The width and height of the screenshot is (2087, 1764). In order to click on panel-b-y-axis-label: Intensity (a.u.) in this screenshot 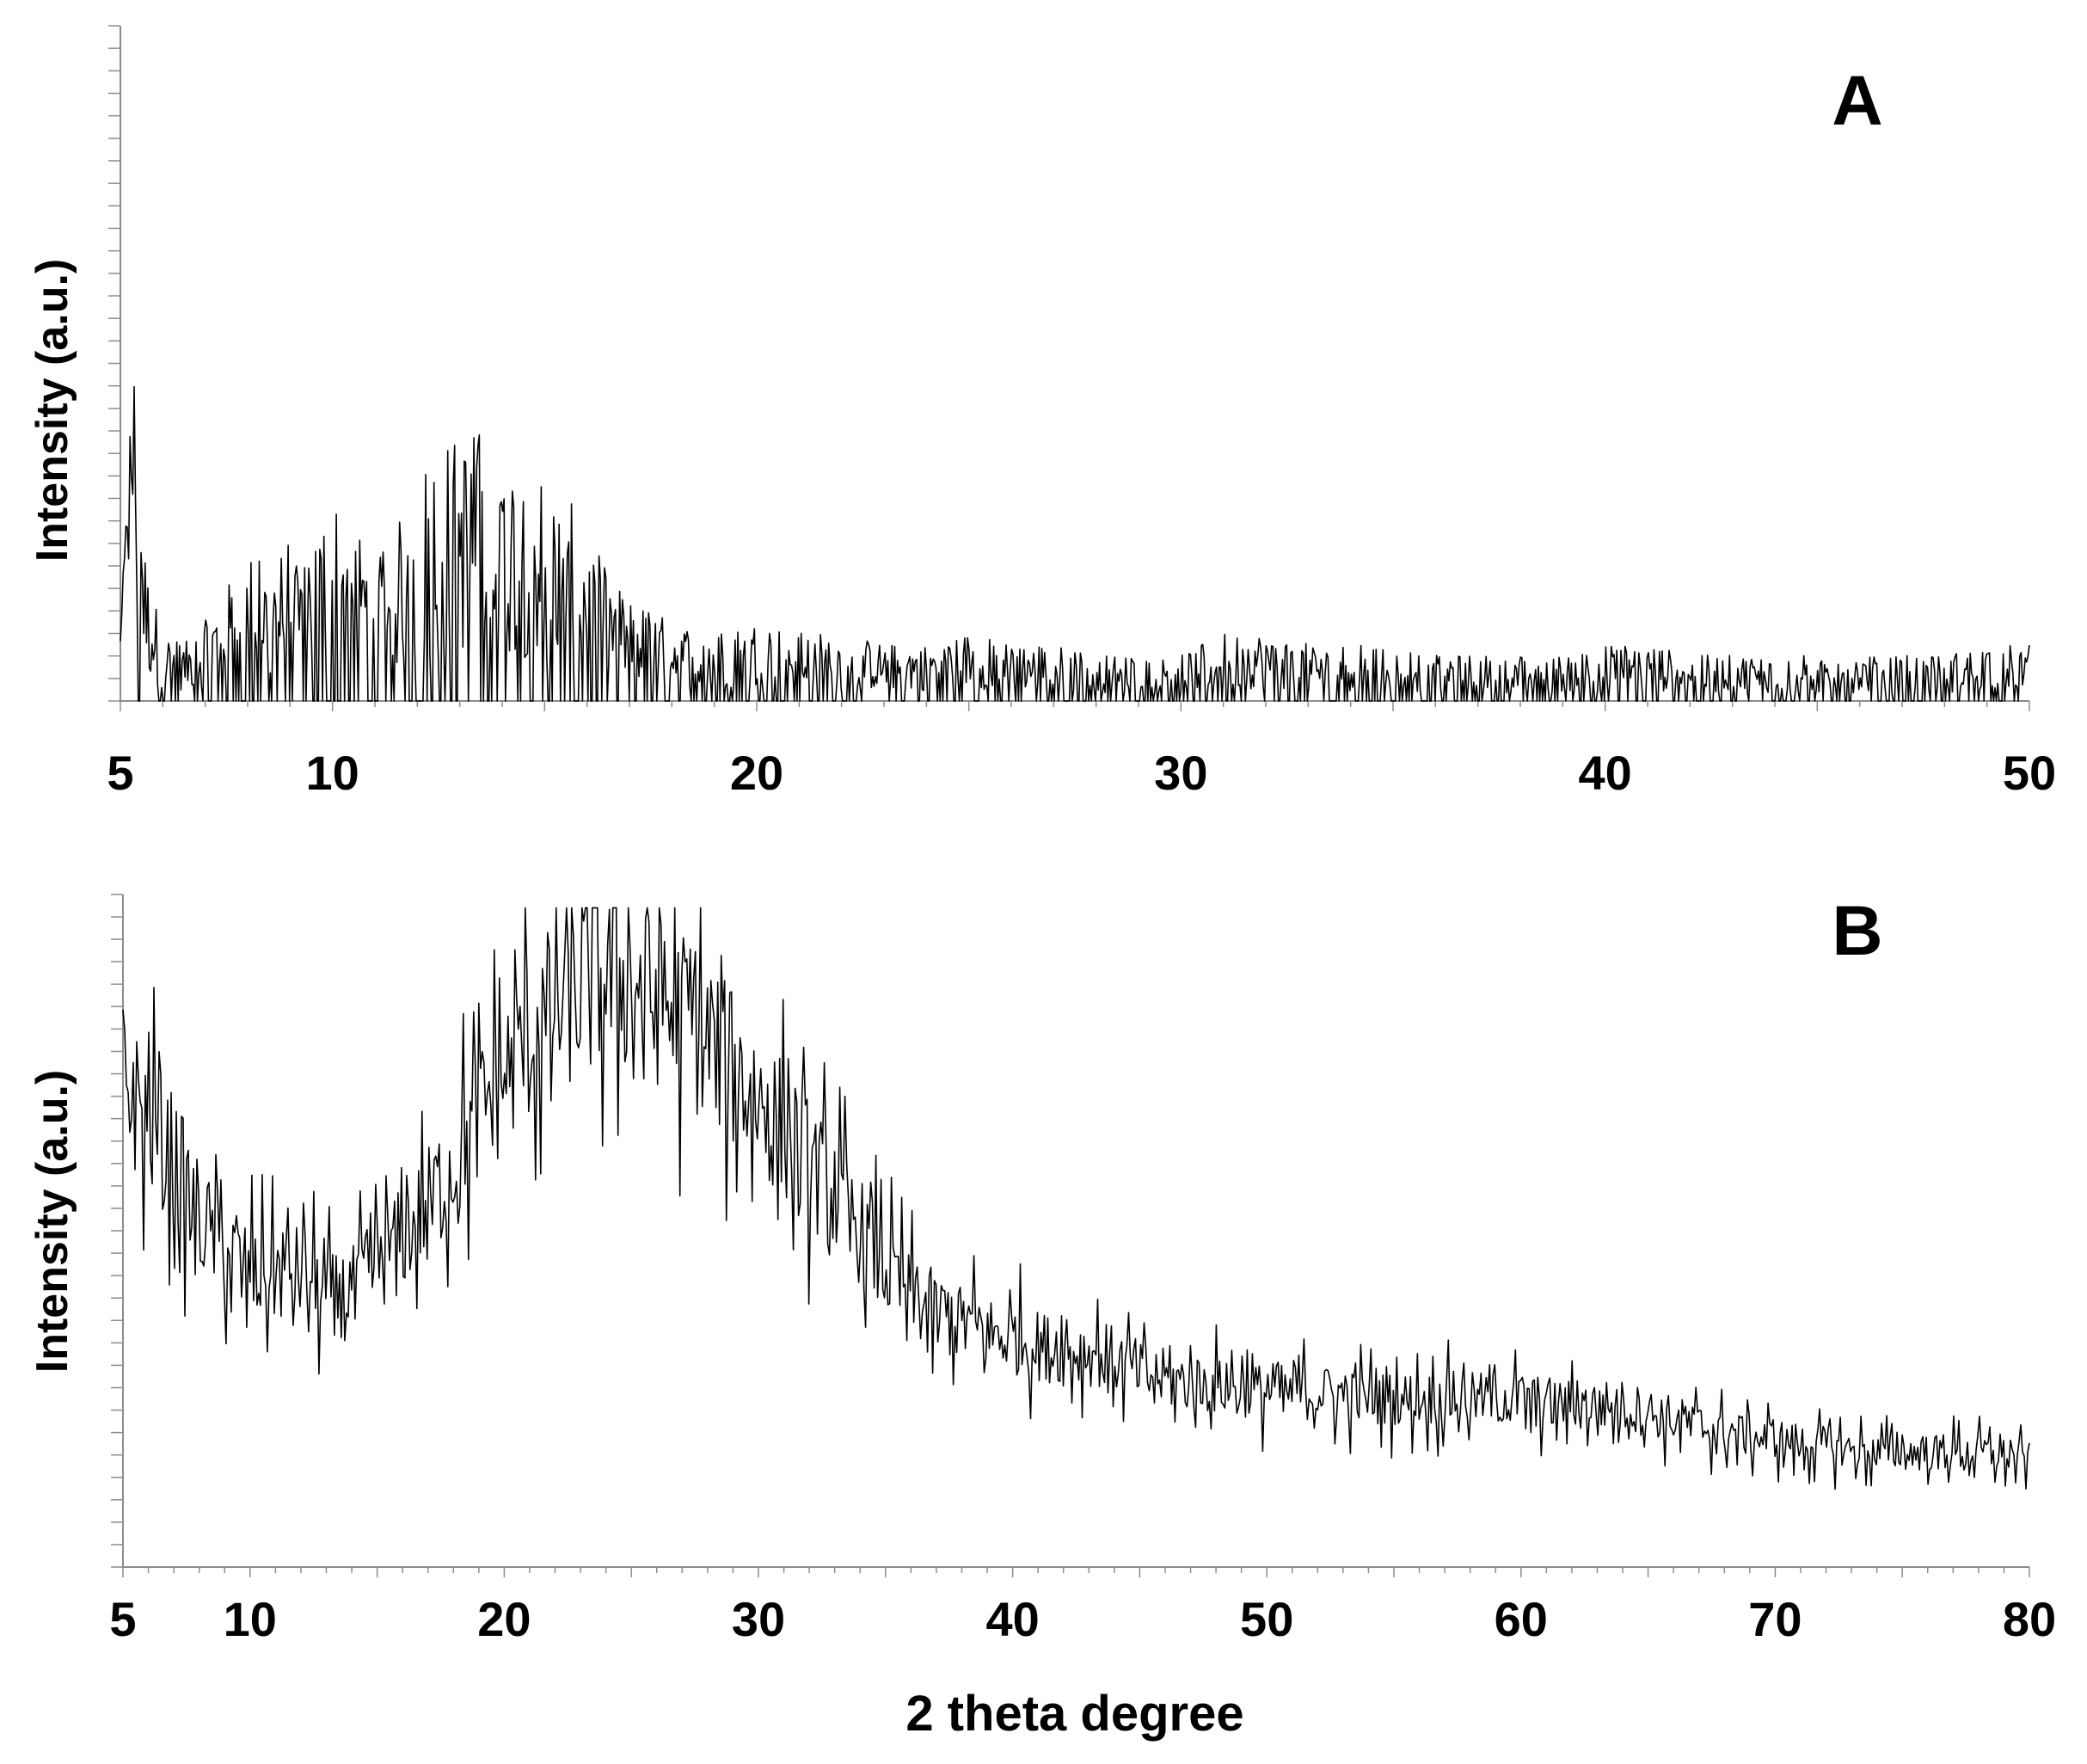, I will do `click(52, 1222)`.